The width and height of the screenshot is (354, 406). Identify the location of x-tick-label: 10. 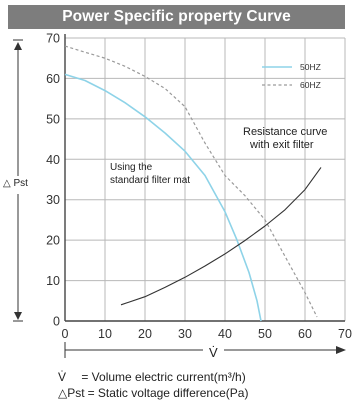
(105, 334).